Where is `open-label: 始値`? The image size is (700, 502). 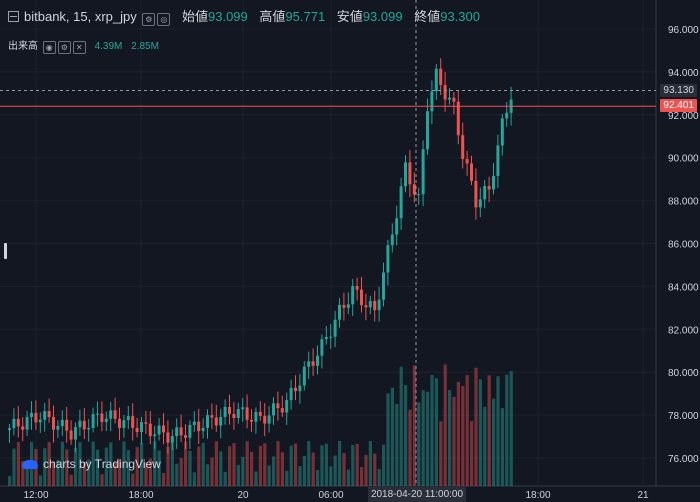
open-label: 始値 is located at coordinates (194, 16).